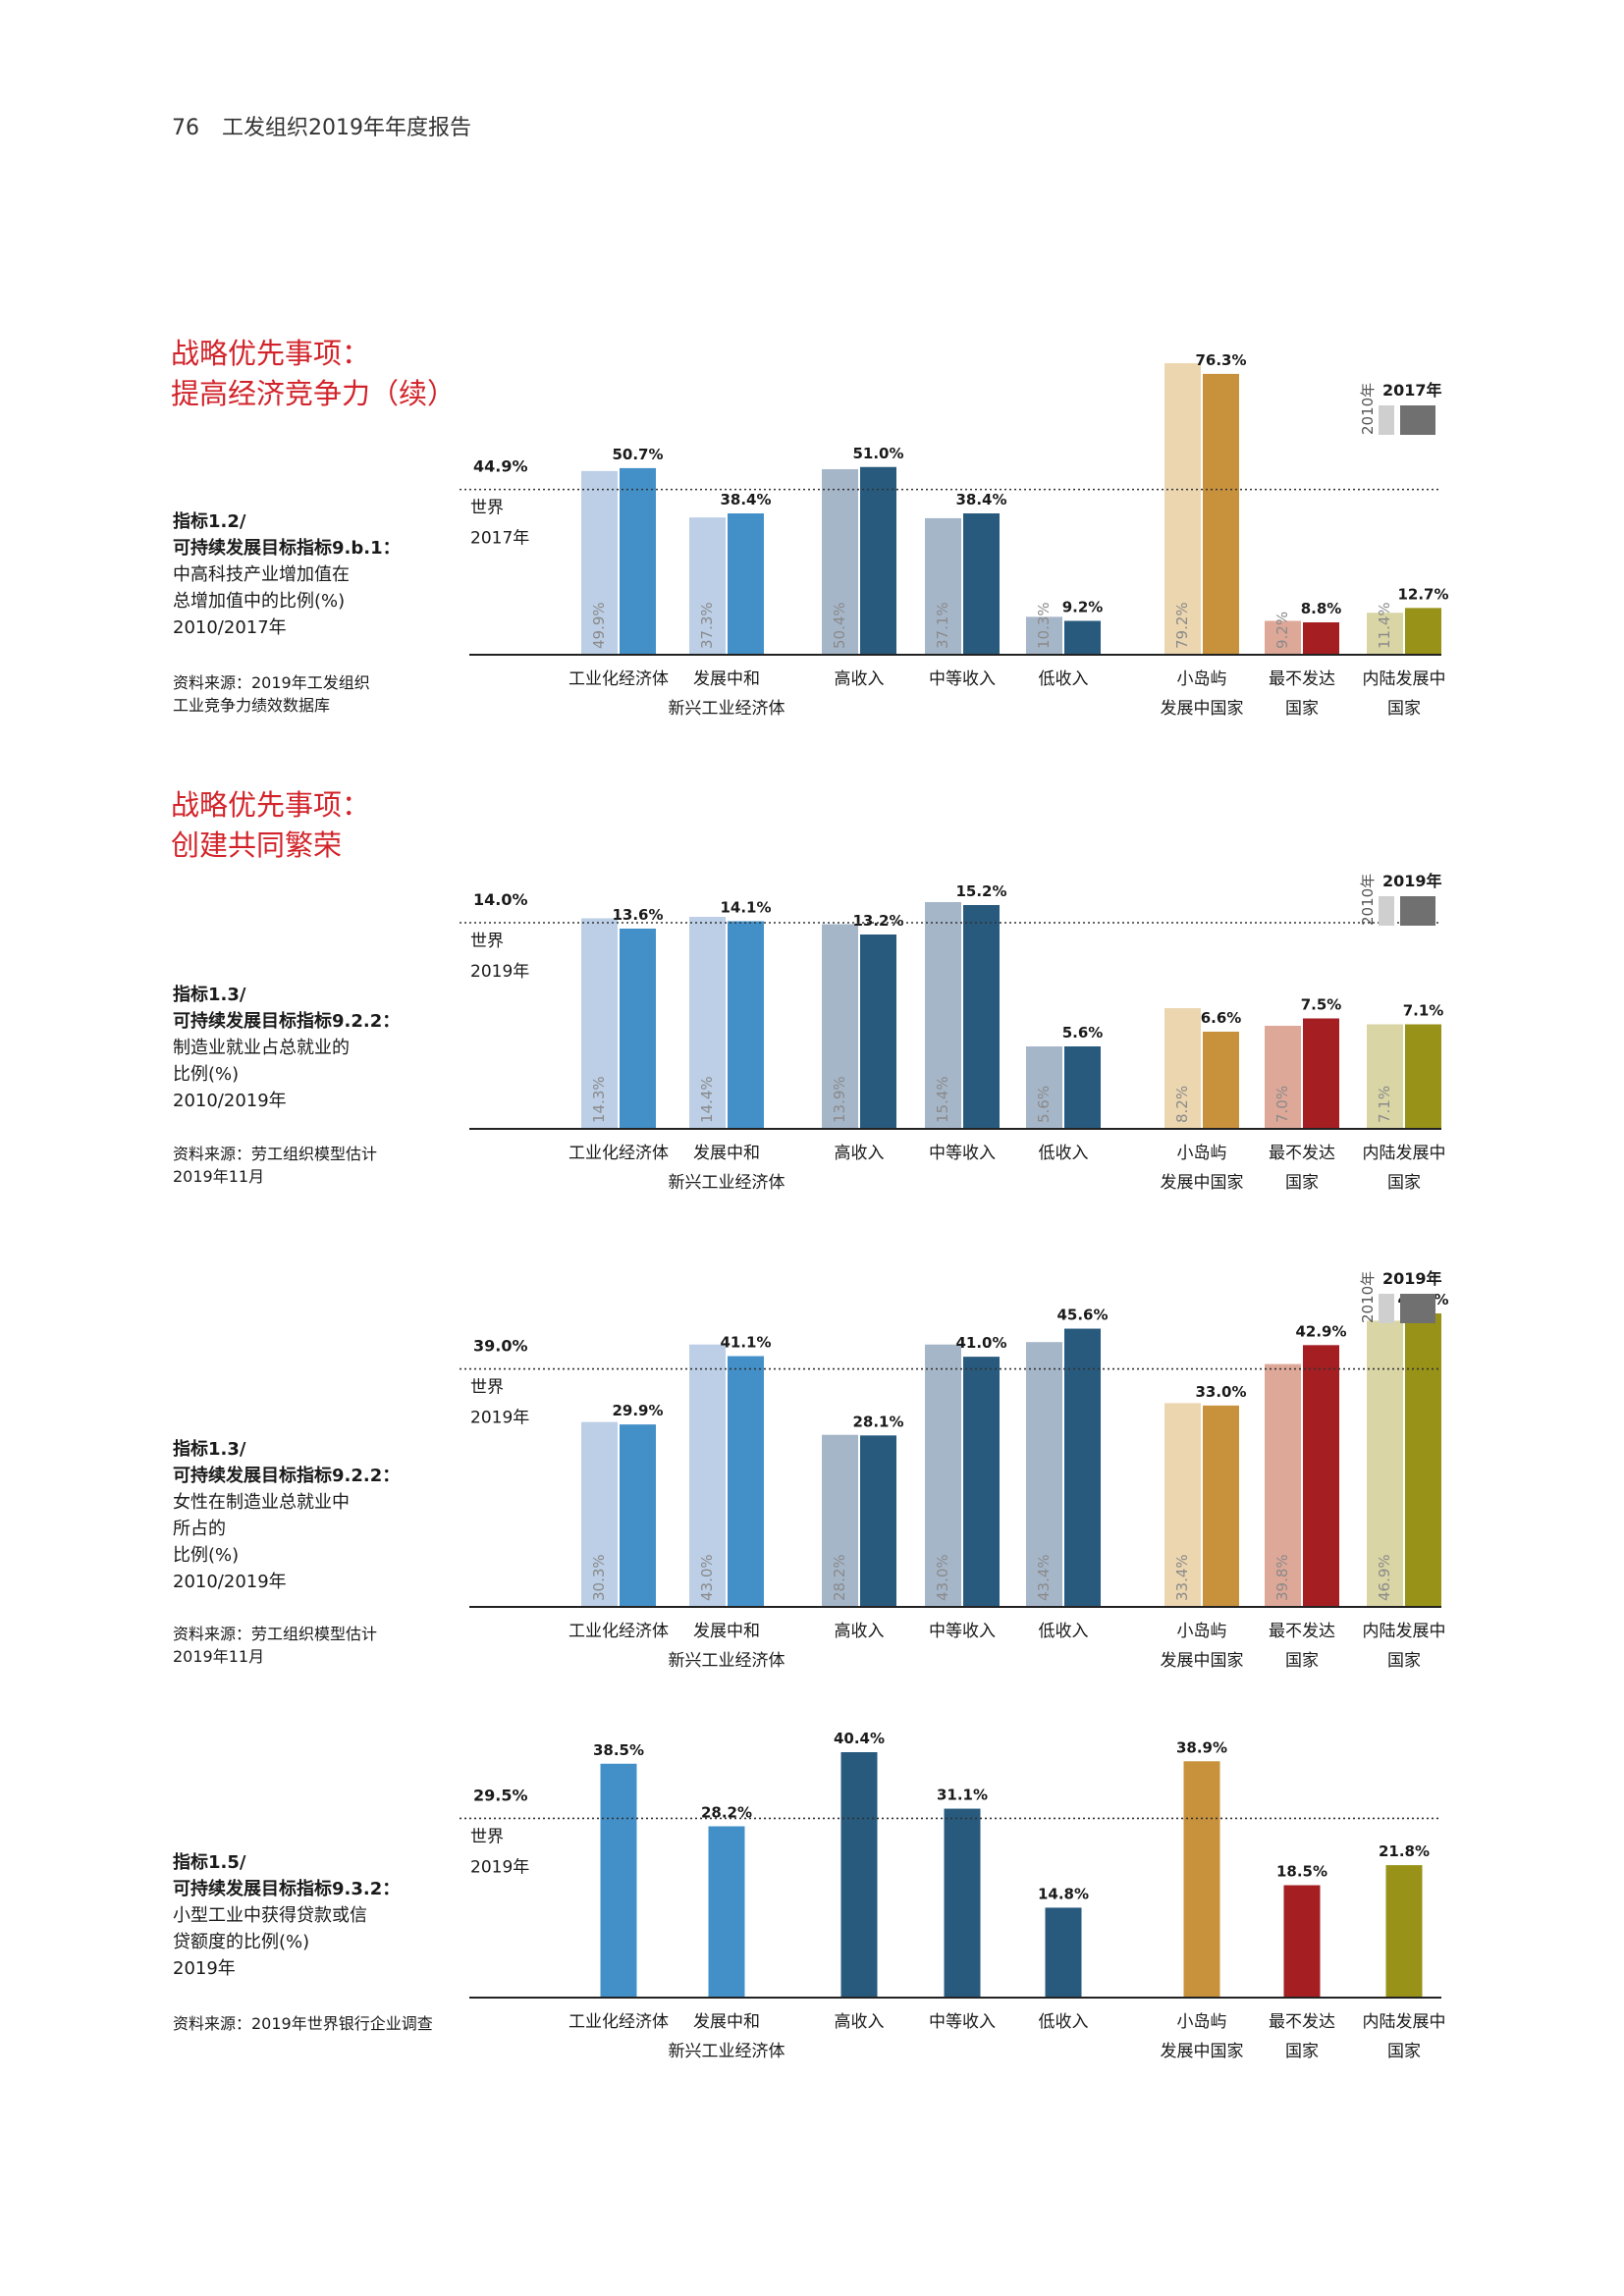 The width and height of the screenshot is (1624, 2296). Describe the element at coordinates (1404, 1631) in the screenshot. I see `category-label: 内陆发展中` at that location.